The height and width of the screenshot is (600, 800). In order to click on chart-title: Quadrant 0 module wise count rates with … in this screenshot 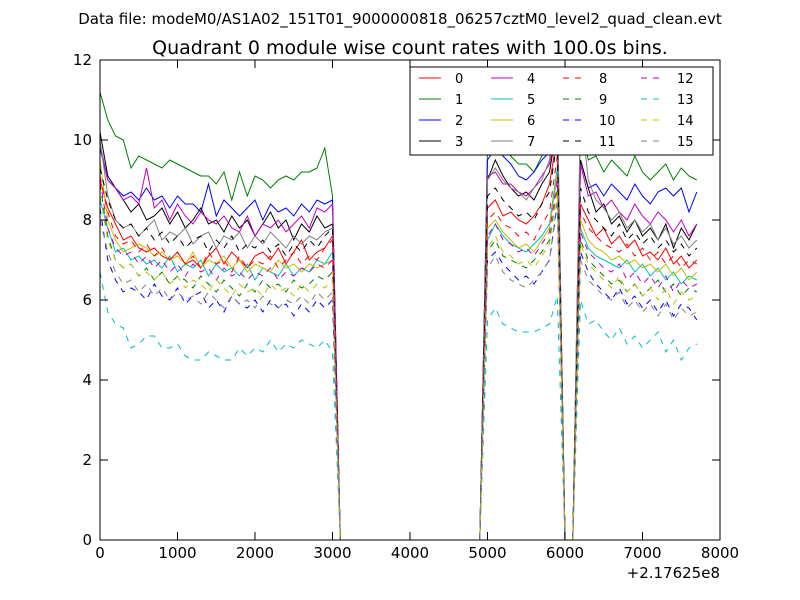, I will do `click(410, 48)`.